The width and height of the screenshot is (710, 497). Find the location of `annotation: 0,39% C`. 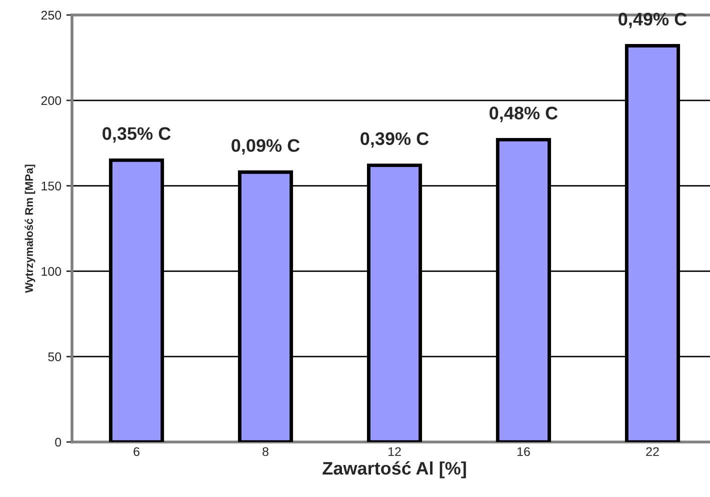

annotation: 0,39% C is located at coordinates (394, 140).